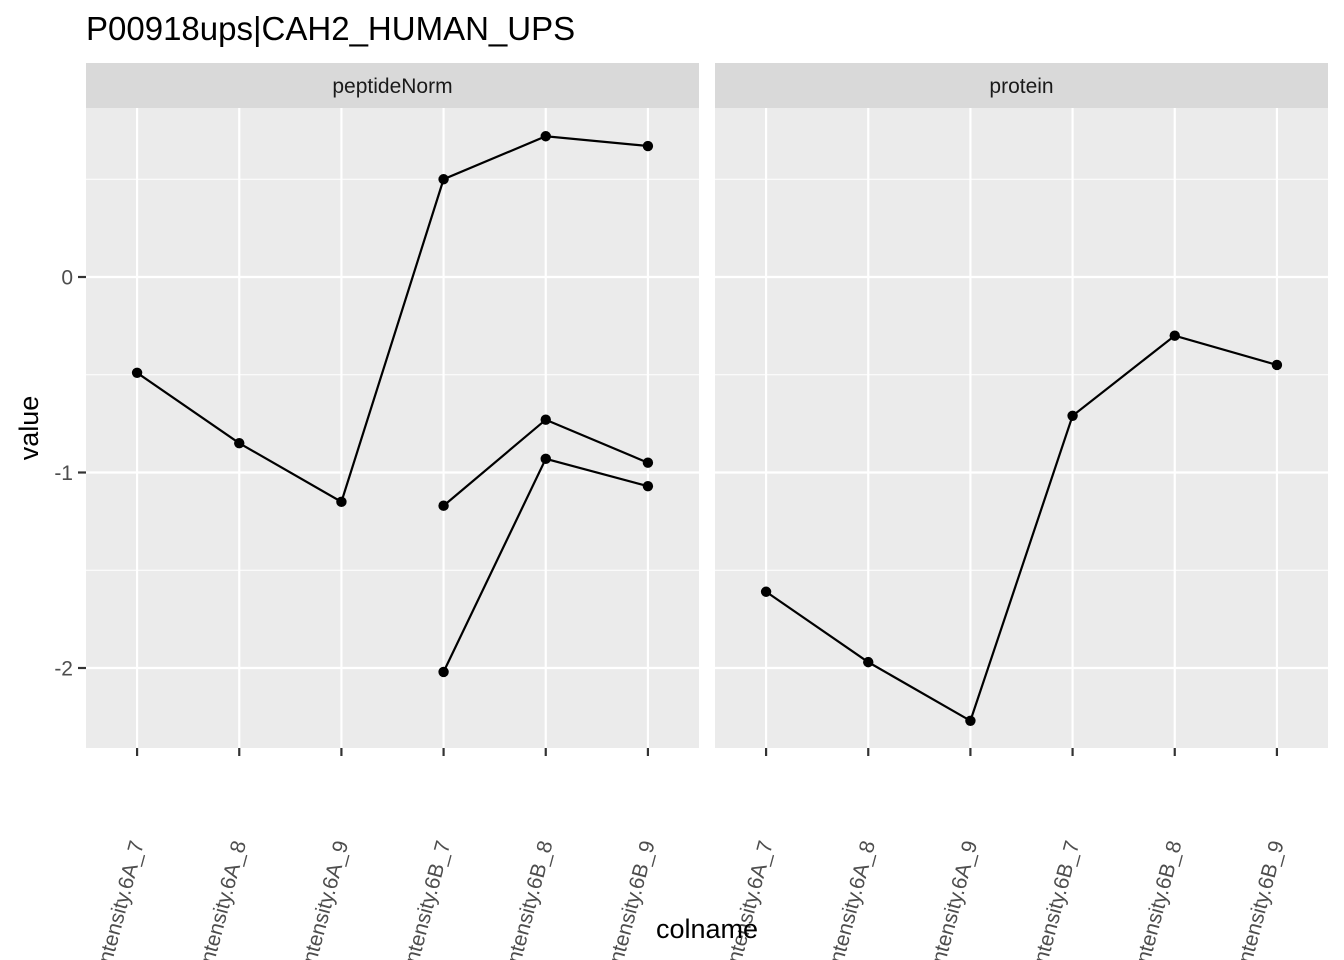 This screenshot has height=960, width=1344. Describe the element at coordinates (29, 428) in the screenshot. I see `y-axis-title: value` at that location.